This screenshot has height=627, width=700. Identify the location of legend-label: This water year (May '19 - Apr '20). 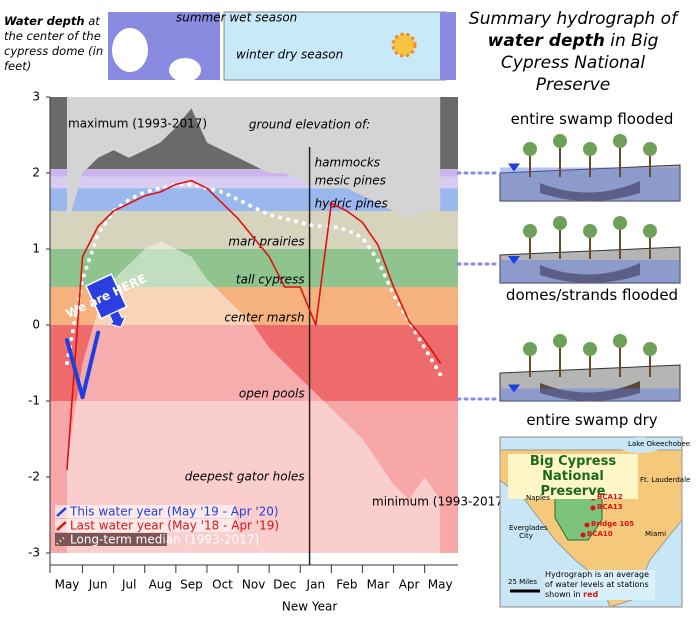
(174, 512).